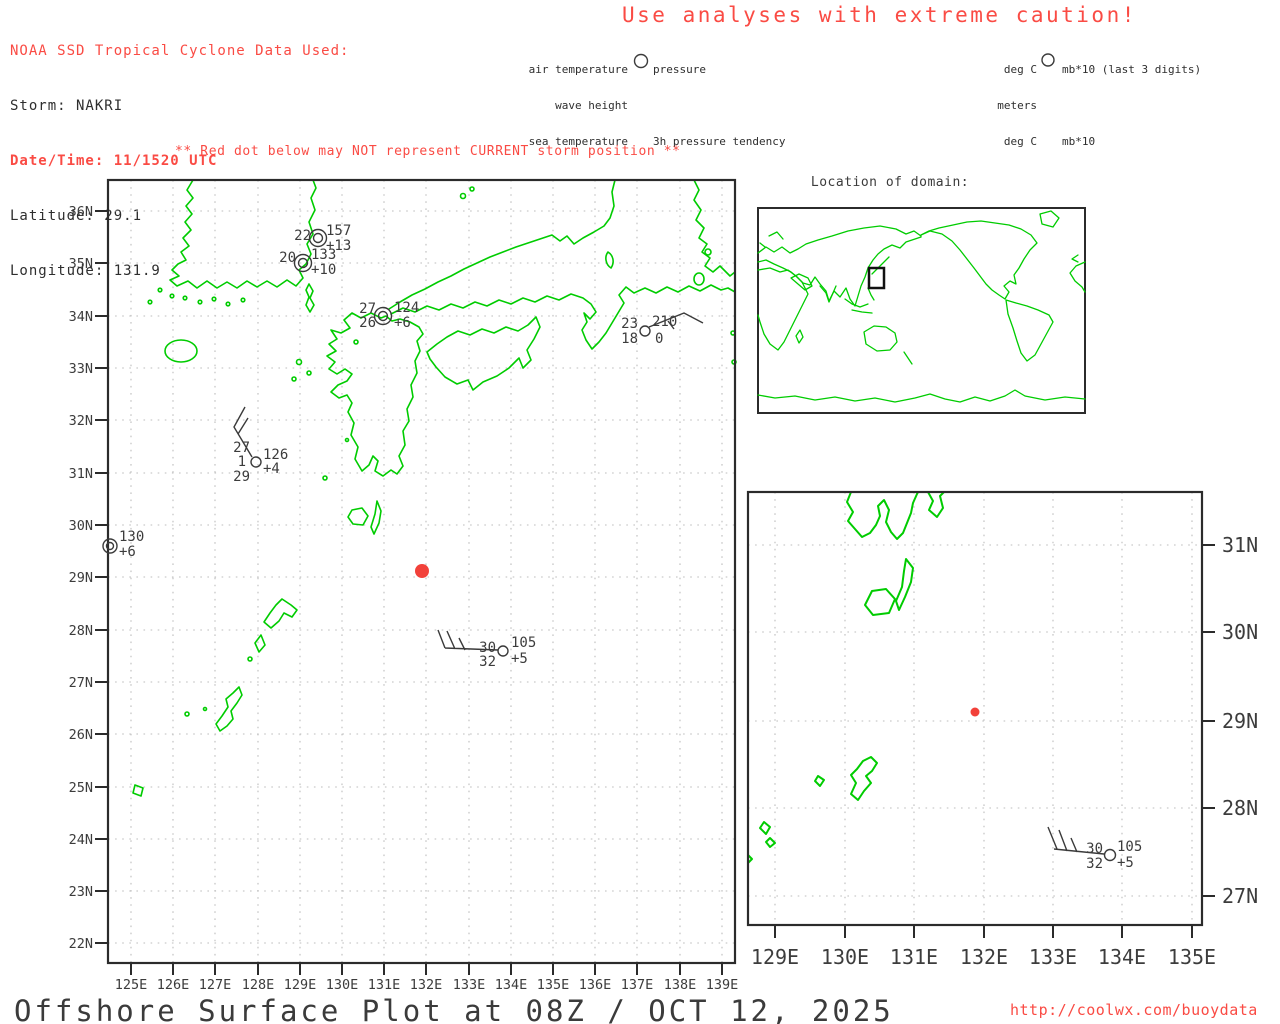 This screenshot has height=1024, width=1280. I want to click on svg-text: 128E, so click(258, 985).